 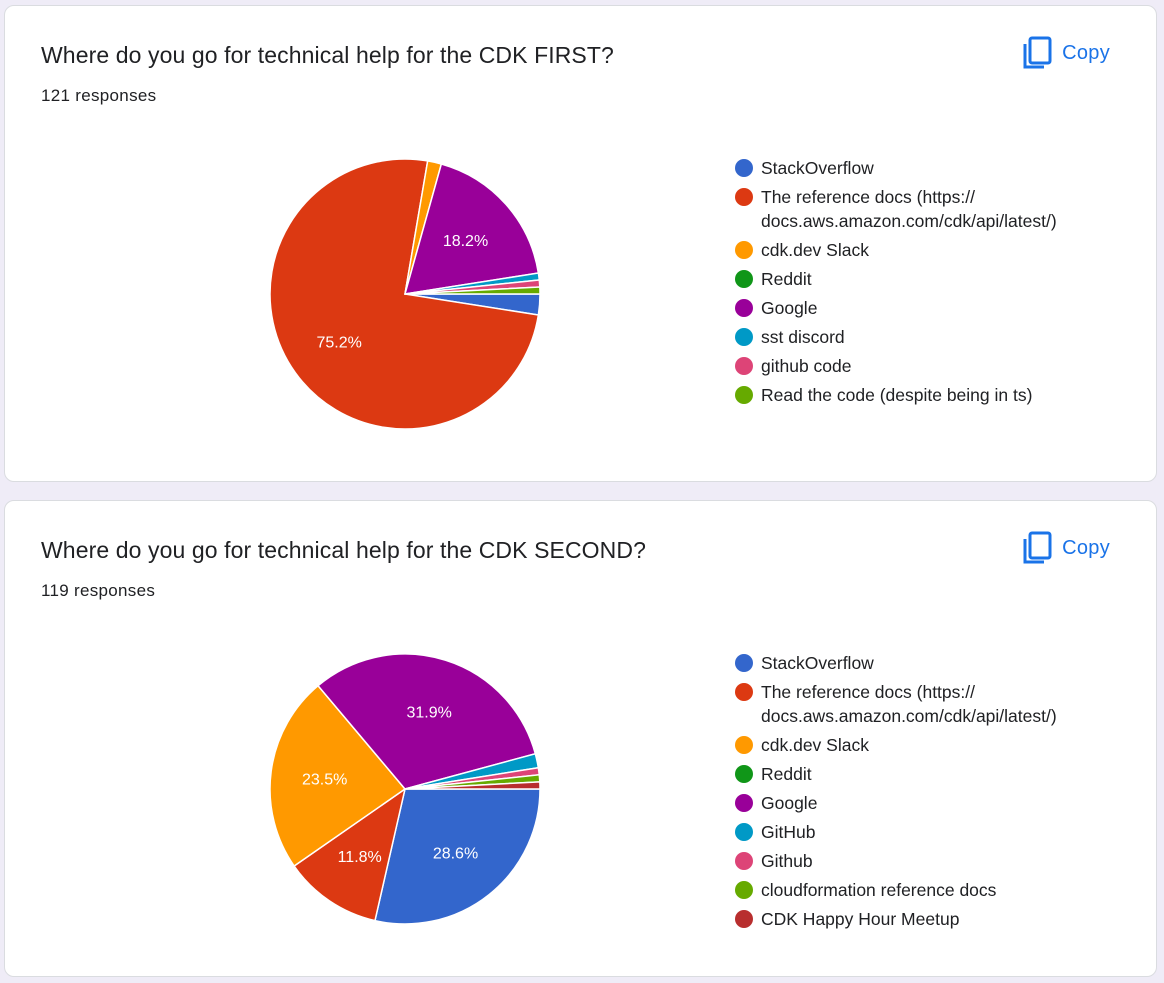 I want to click on legend-label: GitHub, so click(x=788, y=832).